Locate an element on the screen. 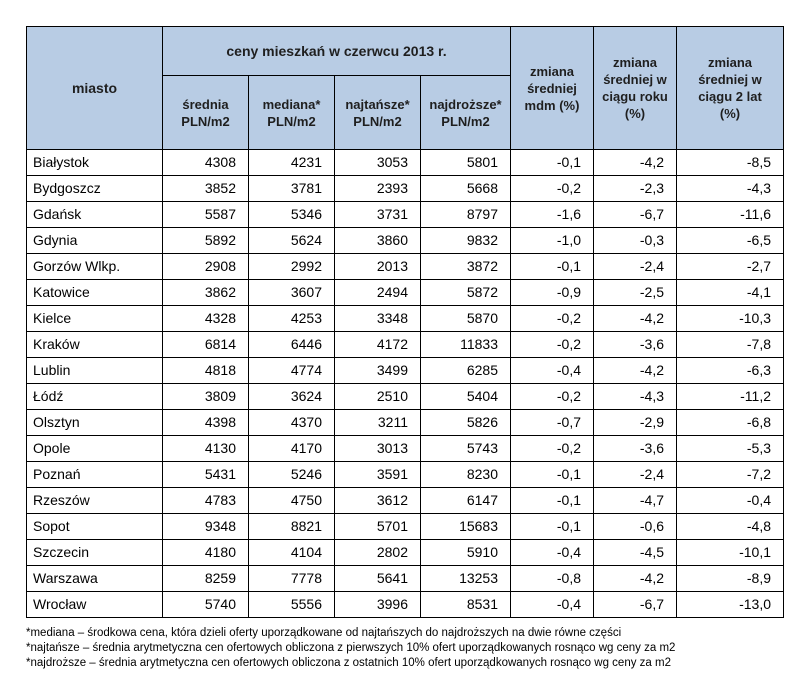 This screenshot has height=691, width=805. value-cell: 5872 is located at coordinates (465, 292).